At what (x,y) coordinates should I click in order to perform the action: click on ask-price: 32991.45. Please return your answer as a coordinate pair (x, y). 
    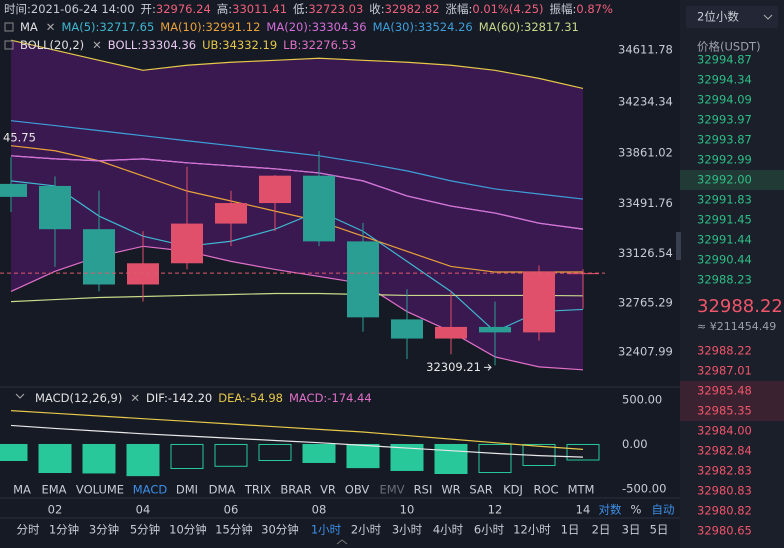
    Looking at the image, I should click on (724, 220).